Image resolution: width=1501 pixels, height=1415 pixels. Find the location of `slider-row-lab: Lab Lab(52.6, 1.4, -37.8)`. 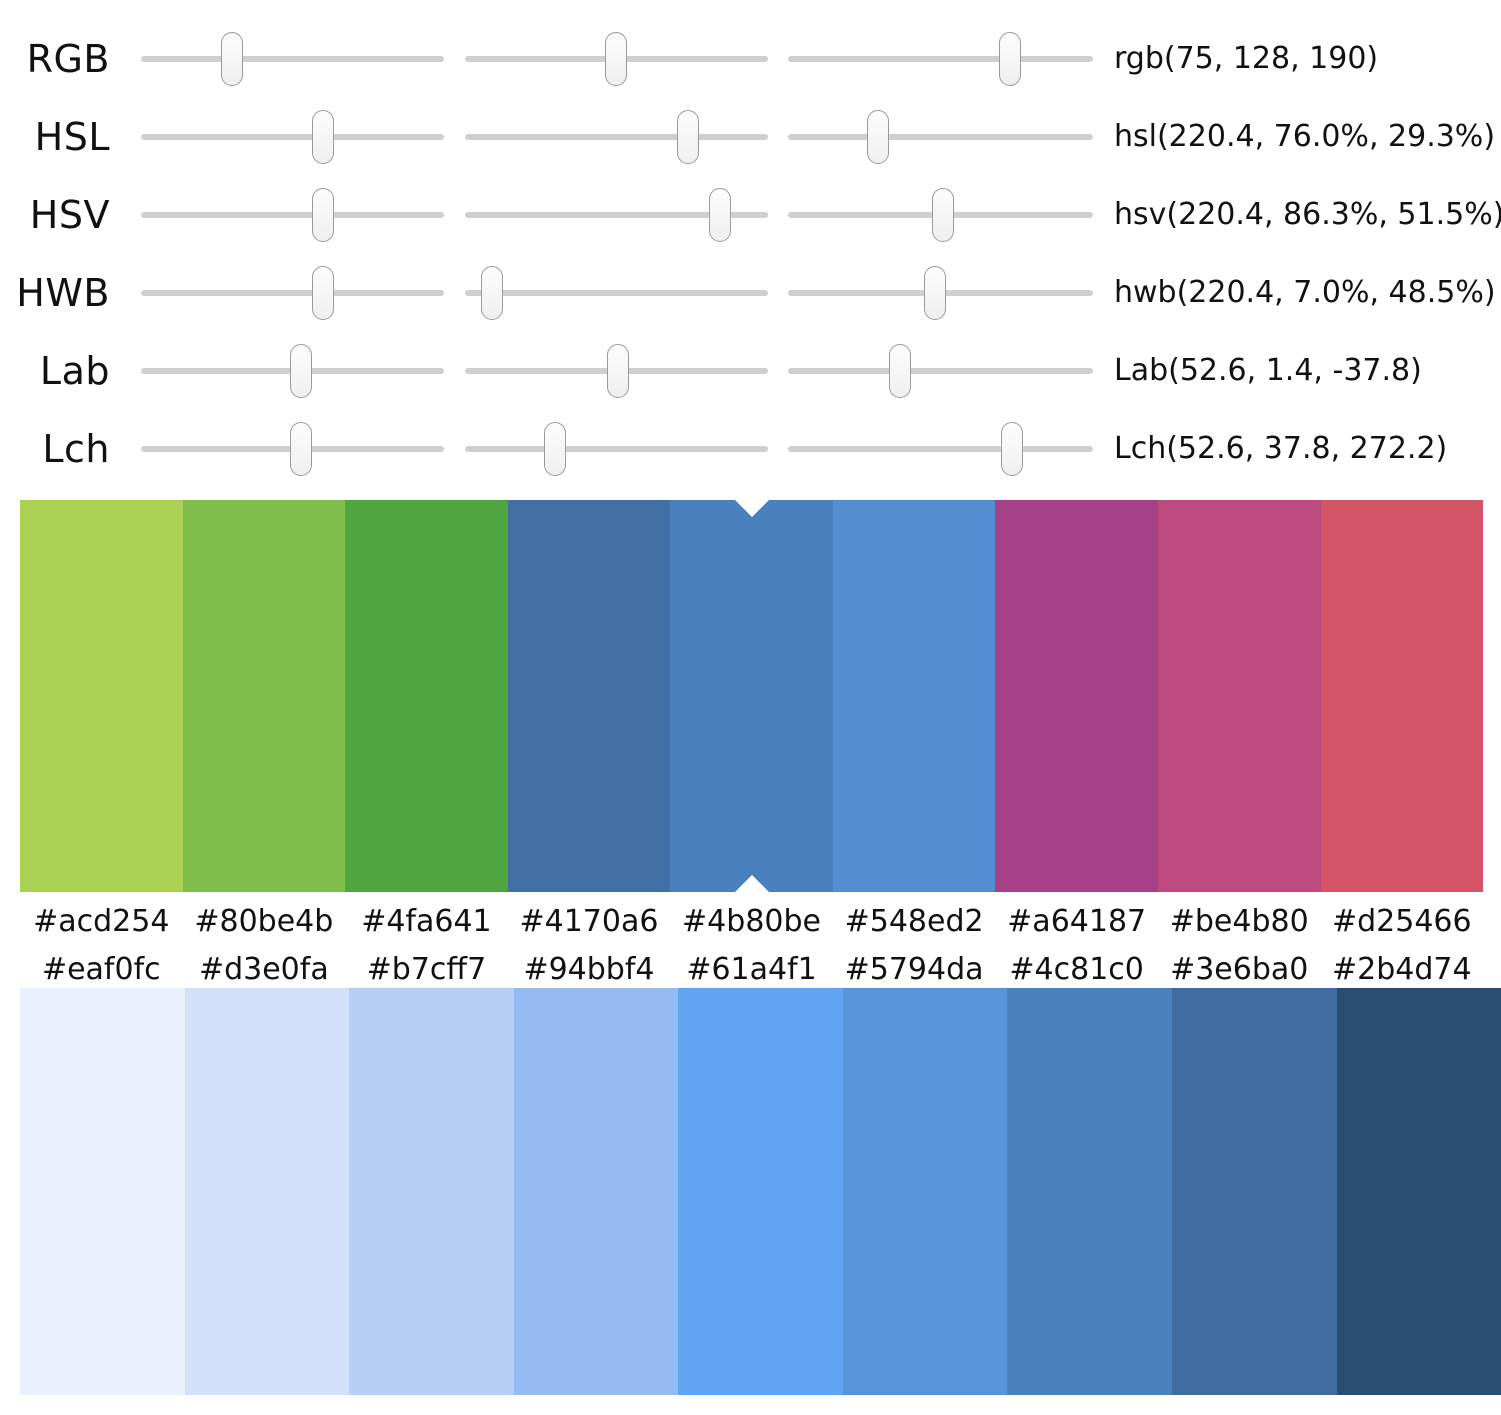

slider-row-lab: Lab Lab(52.6, 1.4, -37.8) is located at coordinates (750, 371).